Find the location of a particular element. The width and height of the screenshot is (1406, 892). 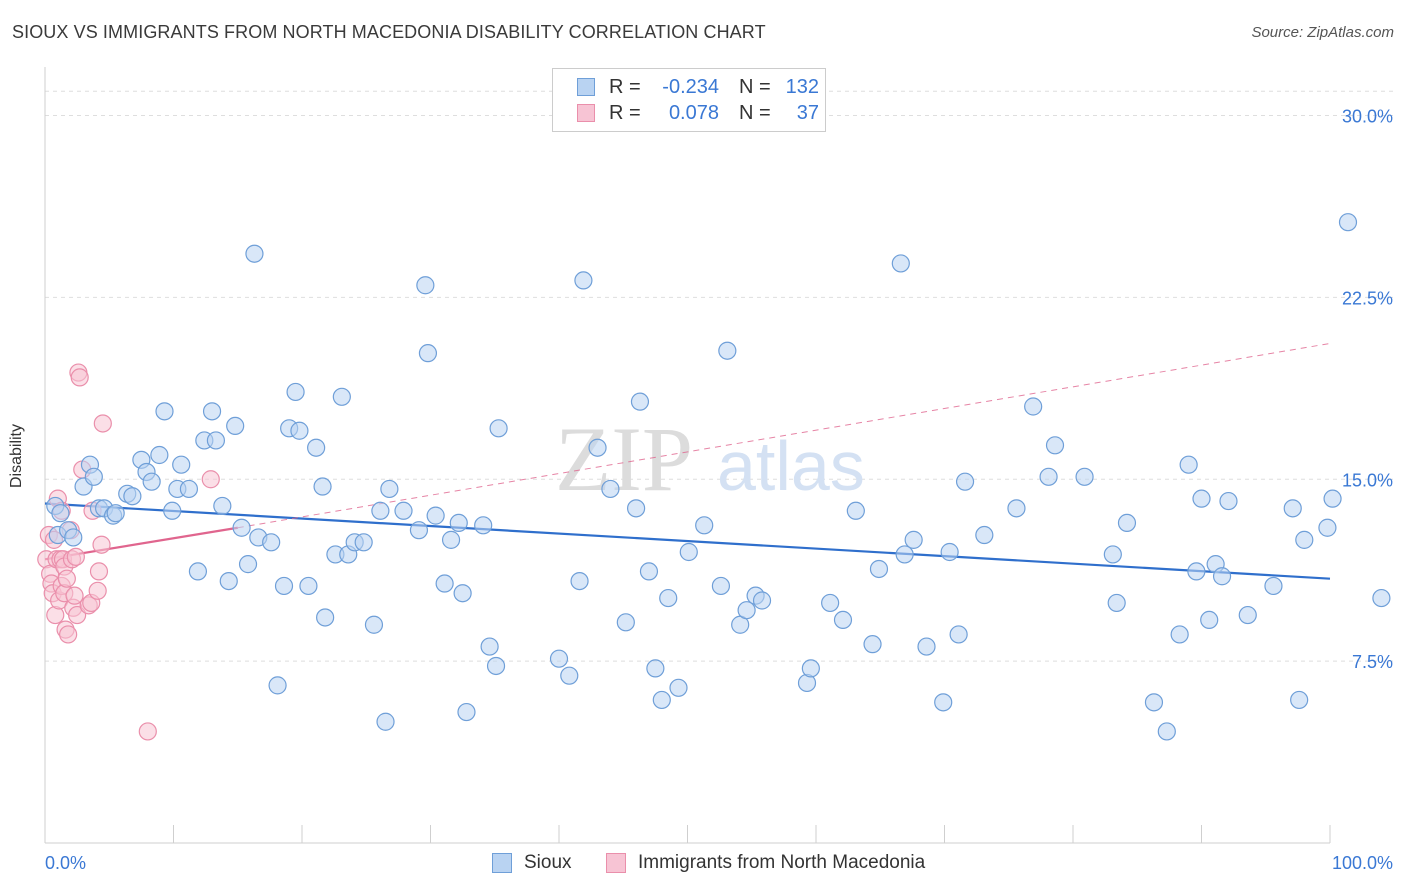

watermark: ZIP atlas is located at coordinates (710, 459).